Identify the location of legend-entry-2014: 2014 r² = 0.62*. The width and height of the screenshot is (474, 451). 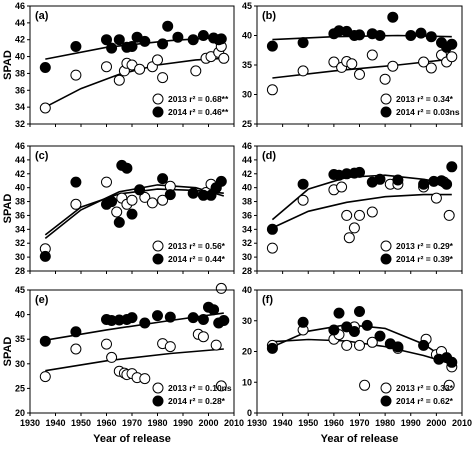
(425, 401).